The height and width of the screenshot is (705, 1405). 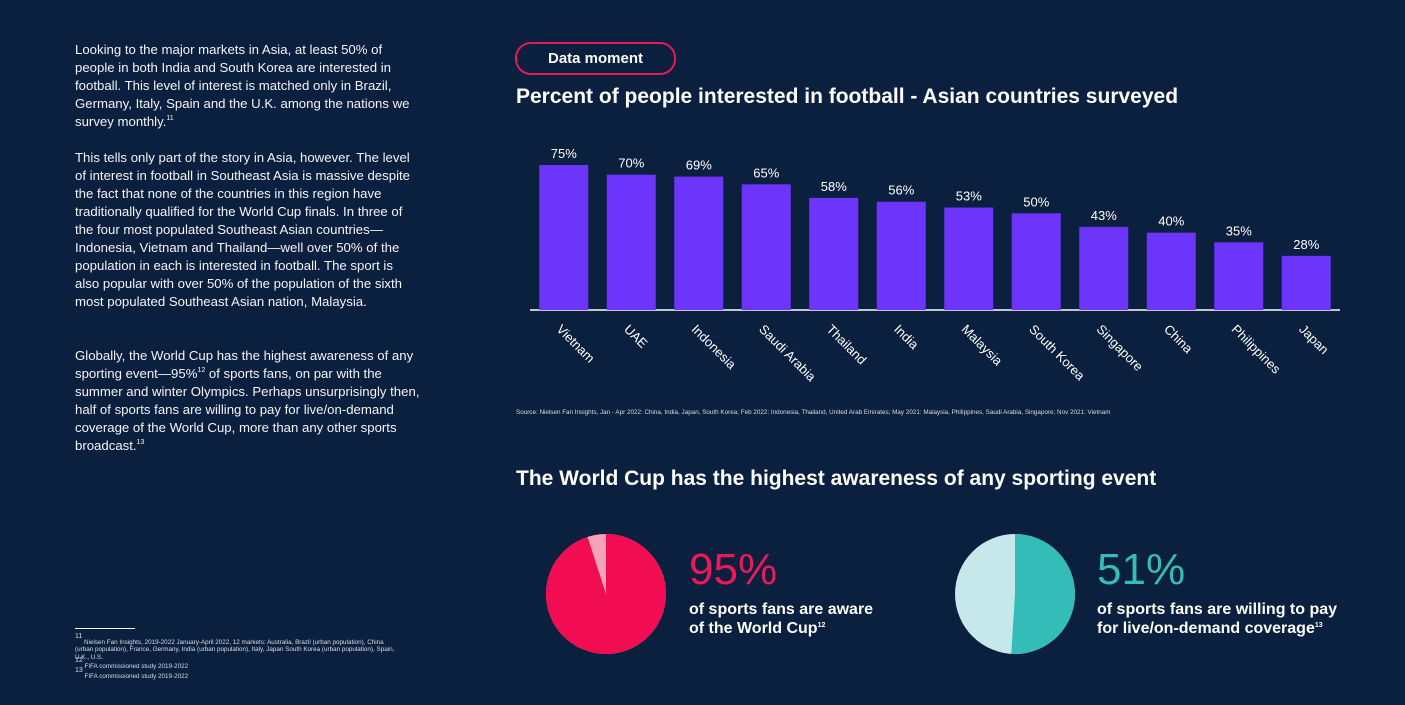 I want to click on x-tick-label: Saudi Arabia, so click(x=787, y=353).